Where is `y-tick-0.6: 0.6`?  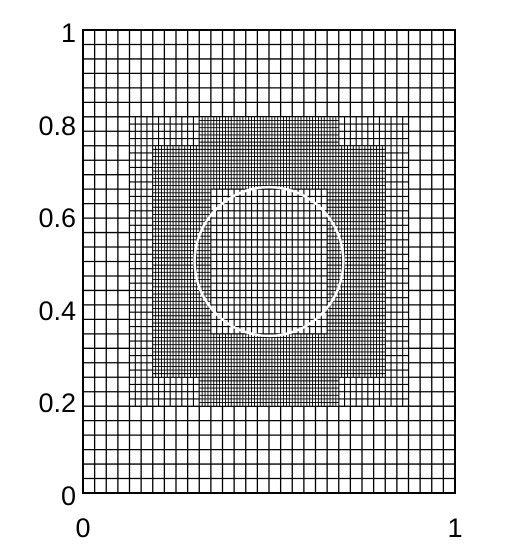
y-tick-0.6: 0.6 is located at coordinates (57, 218).